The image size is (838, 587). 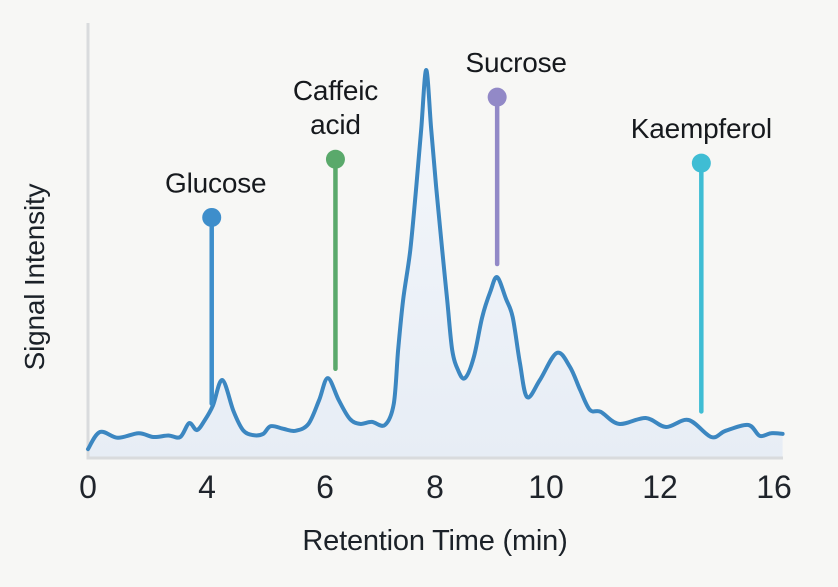 What do you see at coordinates (701, 163) in the screenshot?
I see `kaempferol-marker-dot` at bounding box center [701, 163].